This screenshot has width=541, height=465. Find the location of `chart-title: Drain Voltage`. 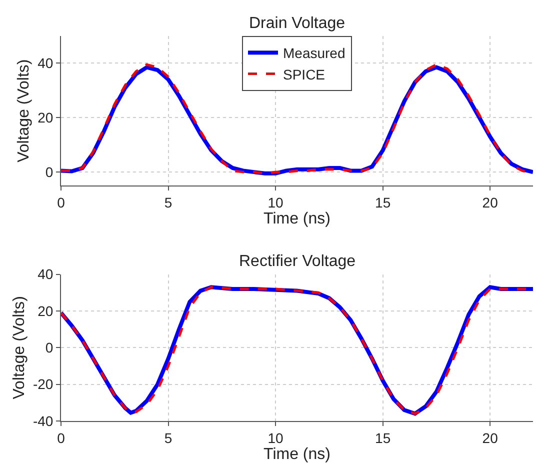

chart-title: Drain Voltage is located at coordinates (297, 23).